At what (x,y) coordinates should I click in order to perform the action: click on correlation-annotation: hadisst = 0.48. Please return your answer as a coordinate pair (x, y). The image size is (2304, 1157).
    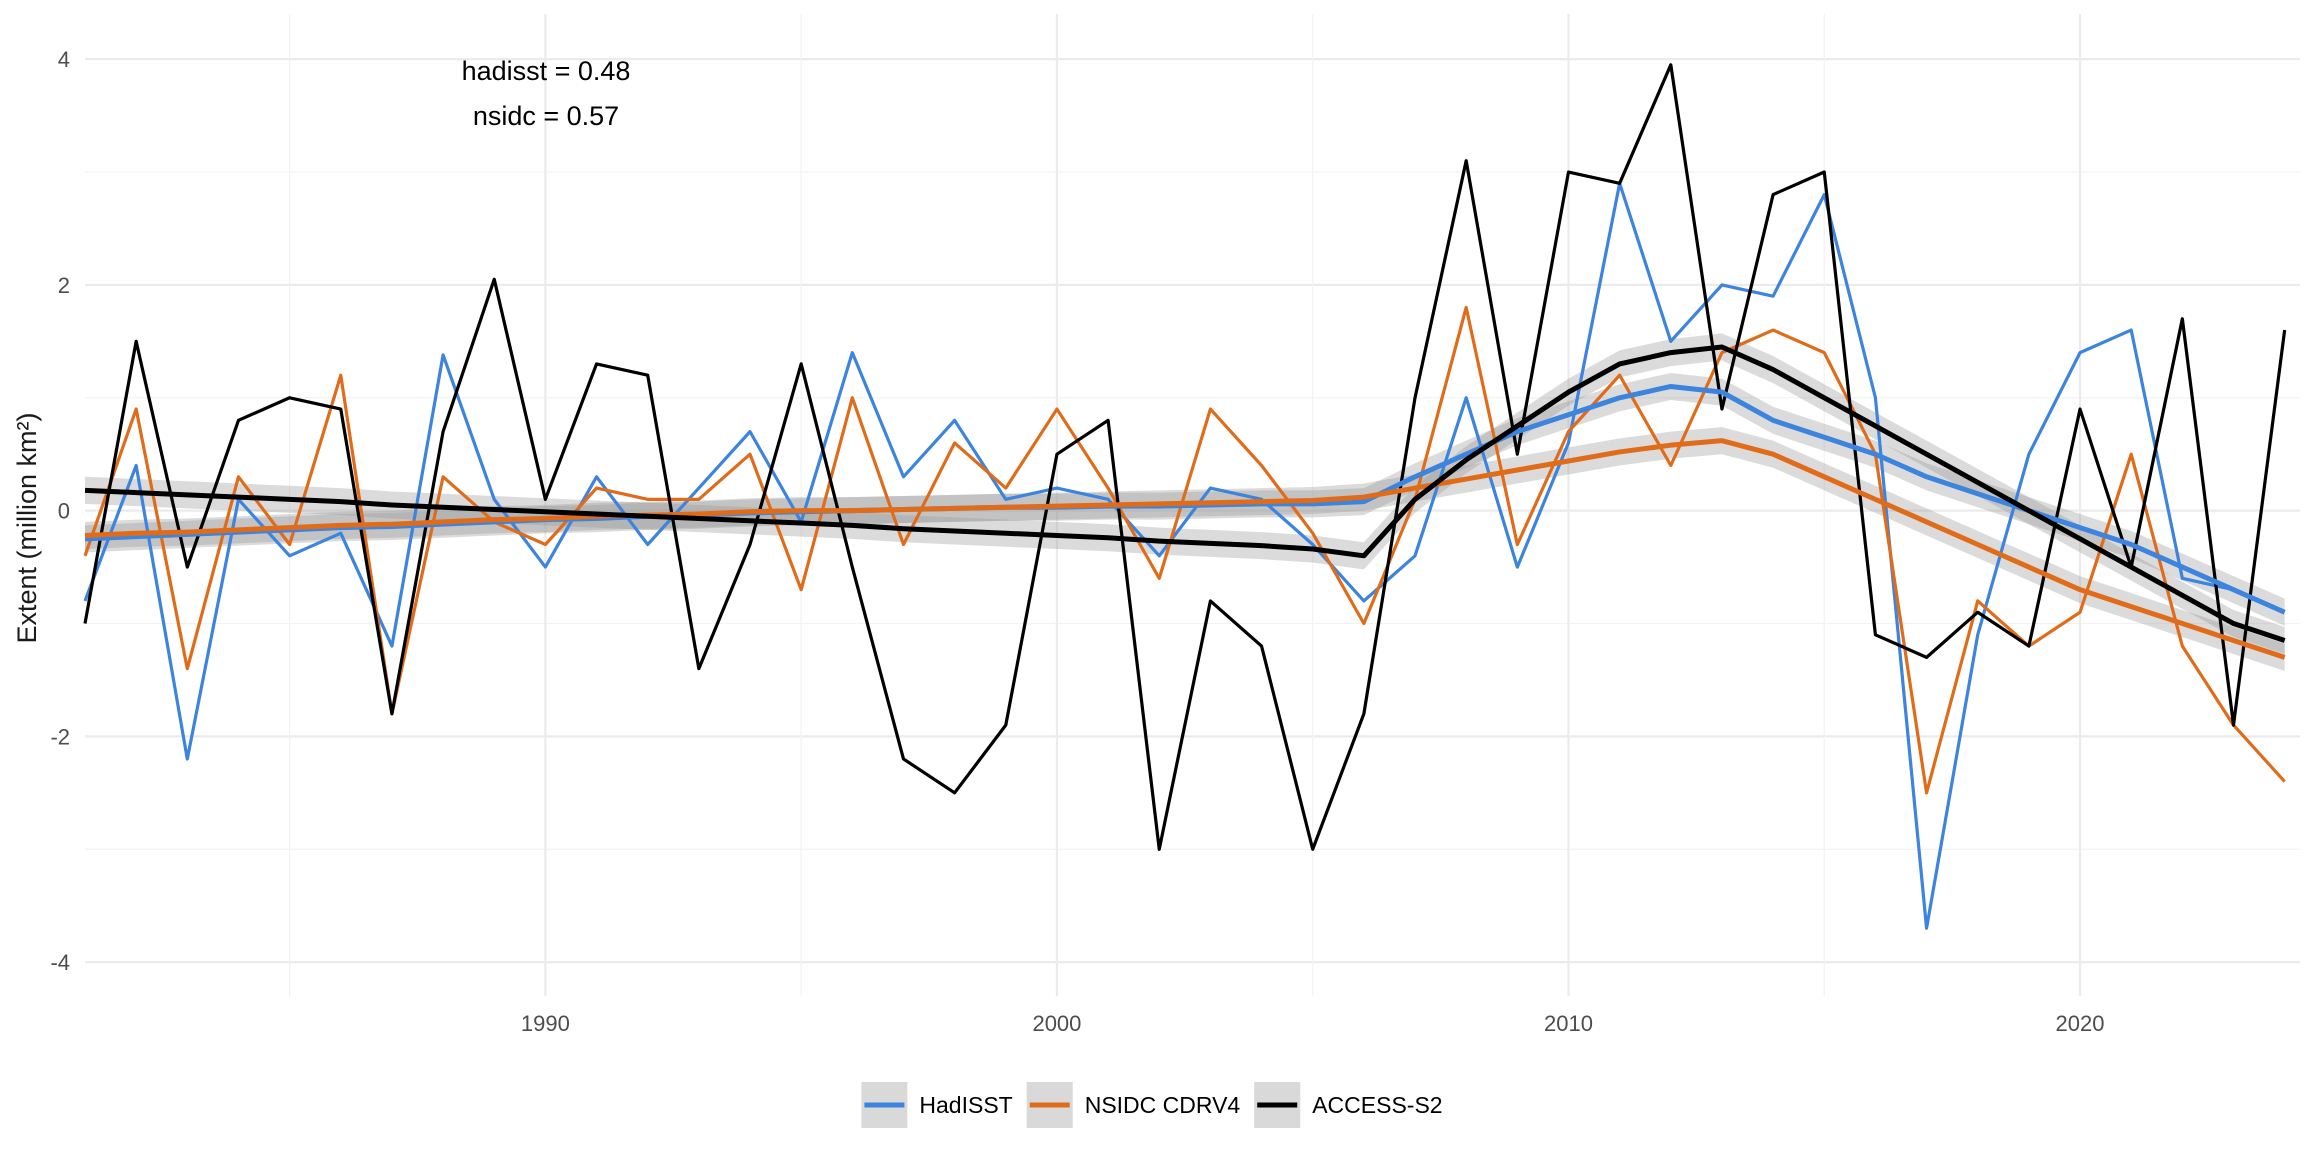
    Looking at the image, I should click on (546, 71).